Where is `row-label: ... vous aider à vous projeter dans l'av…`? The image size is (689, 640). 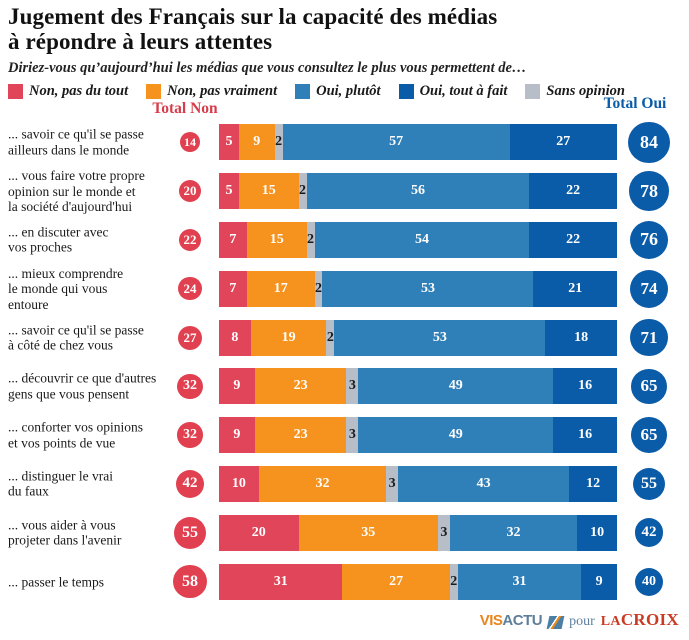
row-label: ... vous aider à vous projeter dans l'av… is located at coordinates (65, 532).